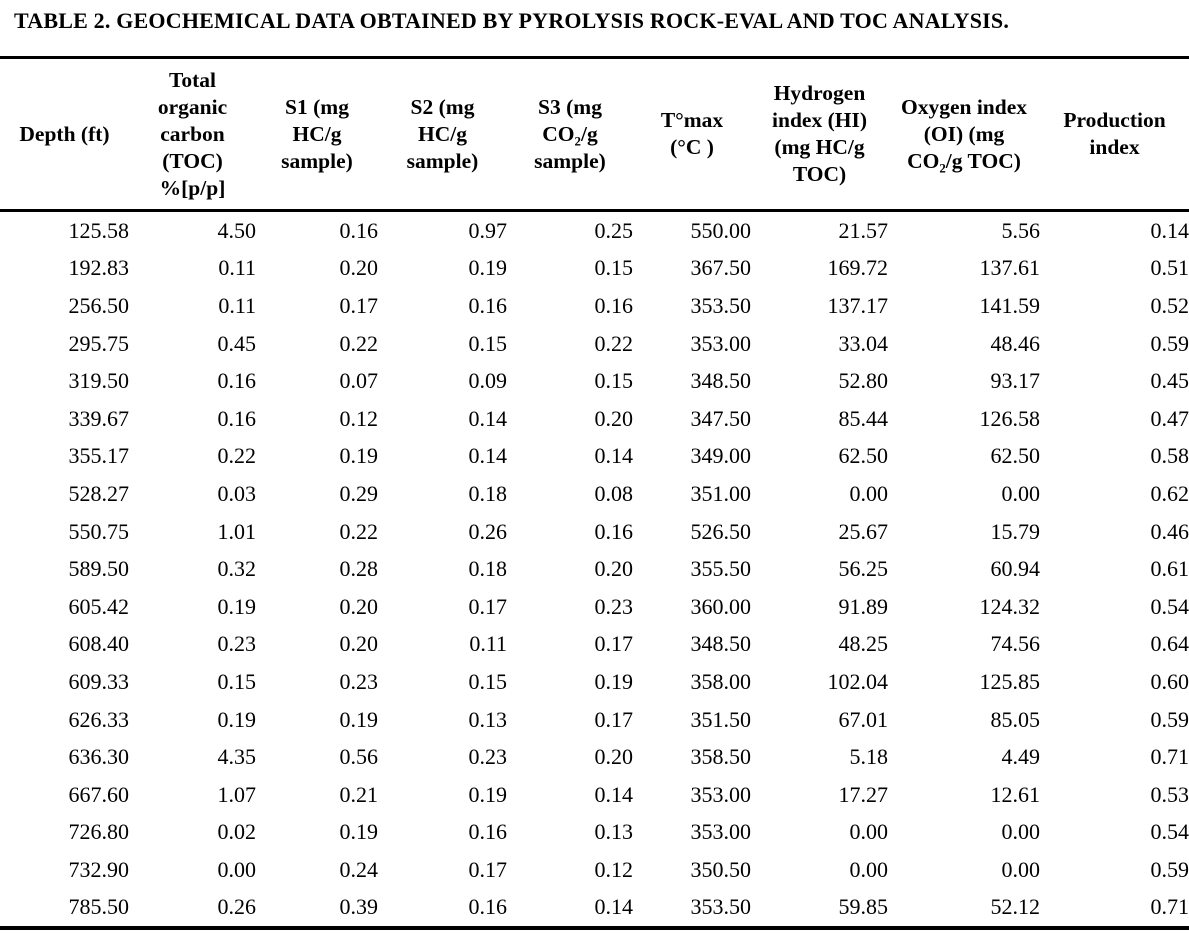 This screenshot has height=938, width=1189. Describe the element at coordinates (359, 869) in the screenshot. I see `table-cell: 0.24` at that location.